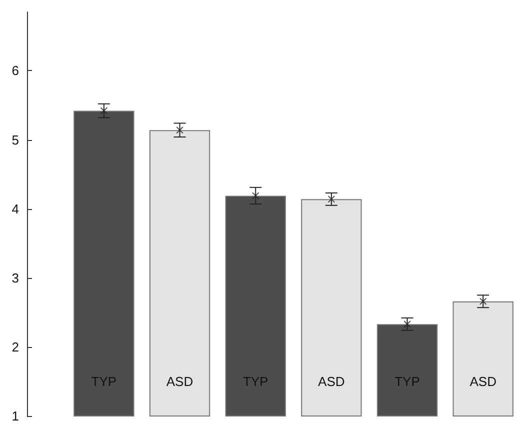  What do you see at coordinates (15, 346) in the screenshot?
I see `y-tick-label: 2` at bounding box center [15, 346].